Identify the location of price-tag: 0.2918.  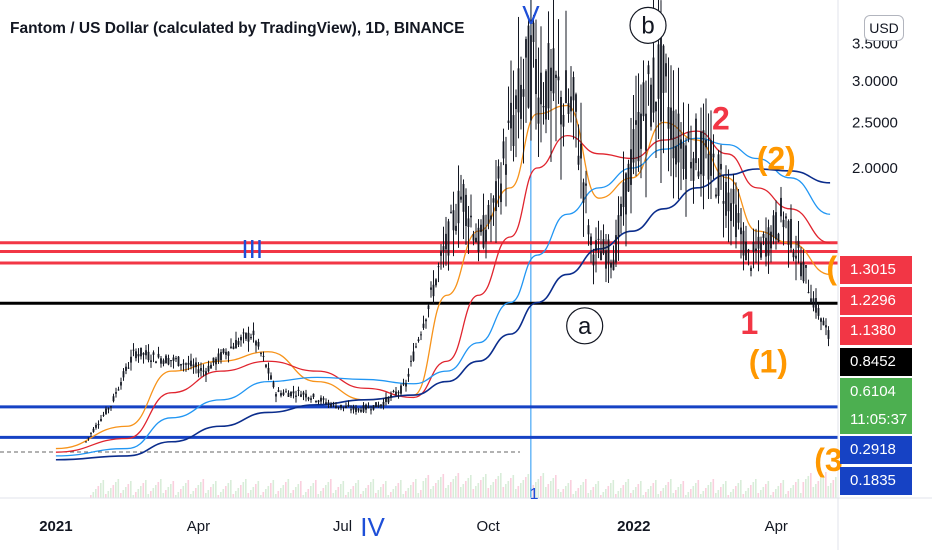
(876, 450).